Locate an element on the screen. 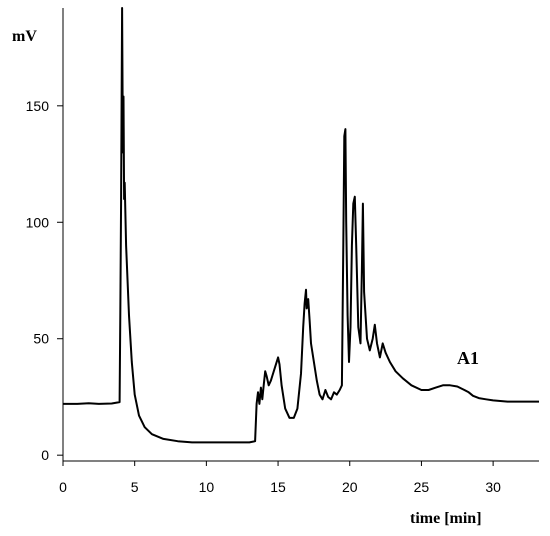 The width and height of the screenshot is (550, 536). y-tick-label-0: 0 is located at coordinates (45, 455).